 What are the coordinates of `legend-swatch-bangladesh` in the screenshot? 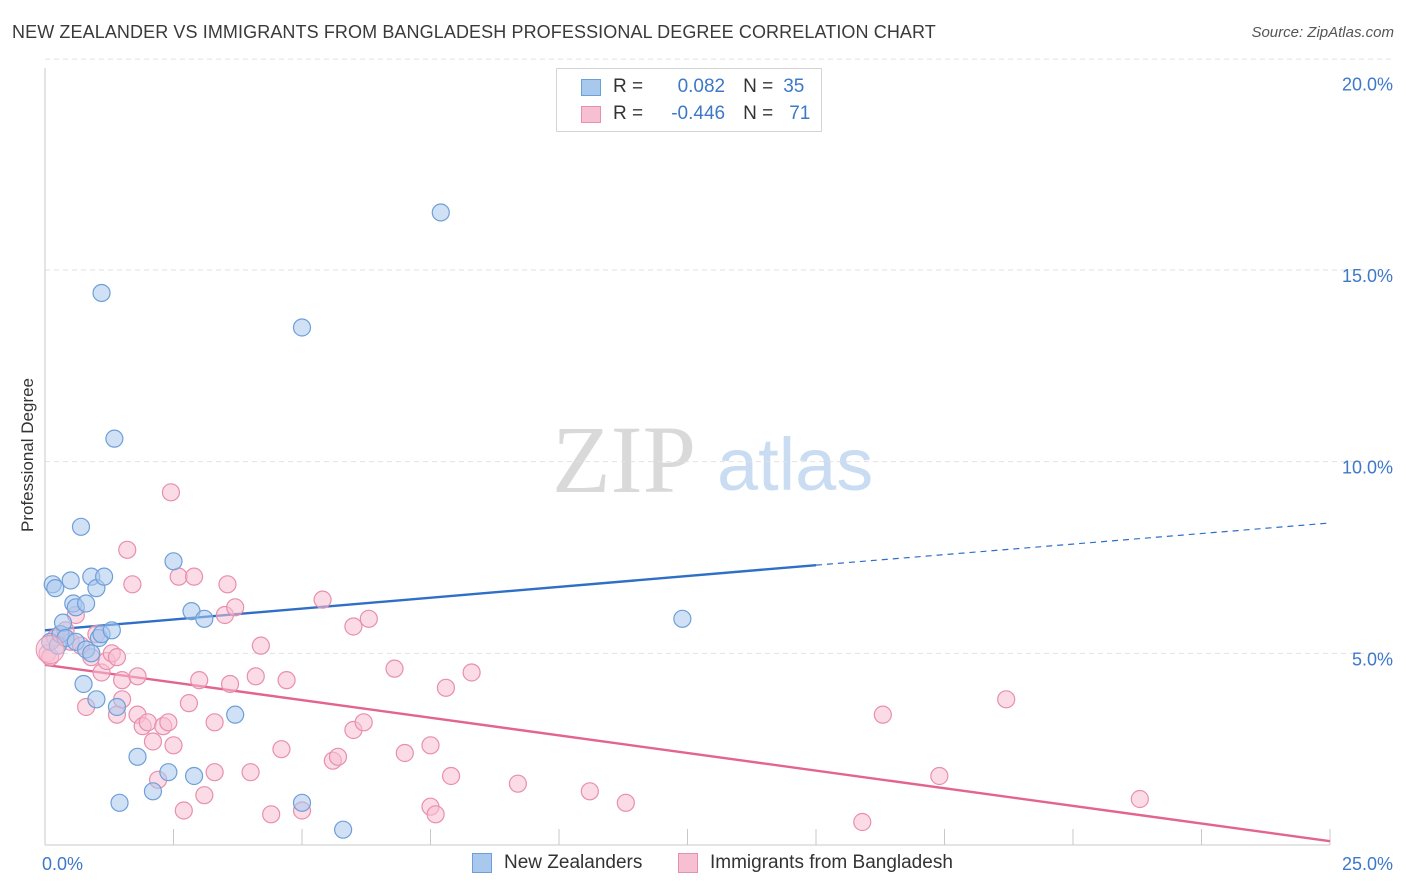 It's located at (591, 114).